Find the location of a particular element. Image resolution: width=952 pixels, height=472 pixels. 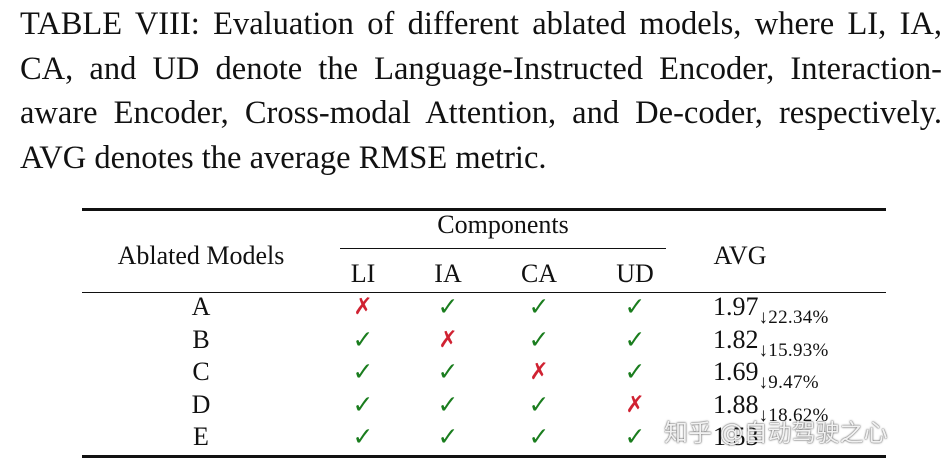

row-e-avg-value: 1.53 is located at coordinates (736, 436).